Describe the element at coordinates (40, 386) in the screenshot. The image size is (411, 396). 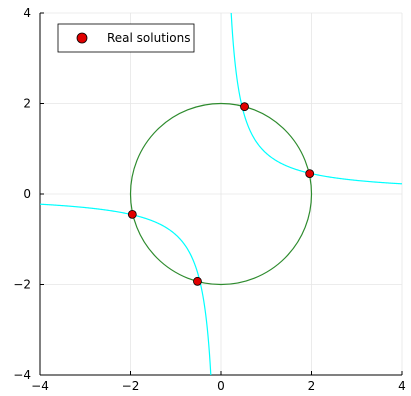
I see `x-tick-label: −4` at that location.